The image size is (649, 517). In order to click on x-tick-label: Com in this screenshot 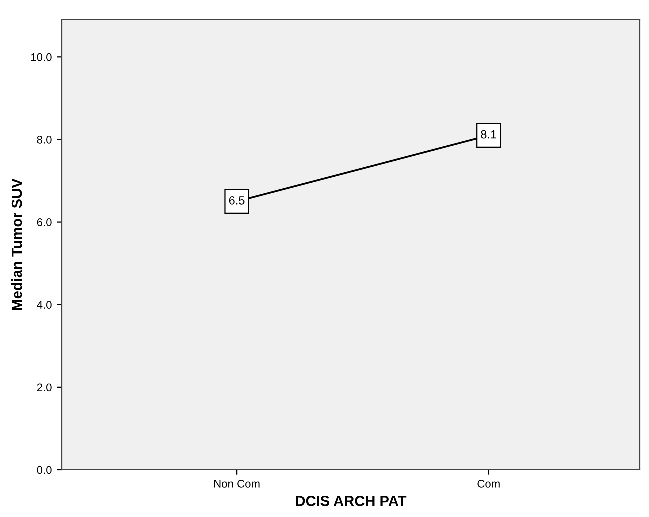, I will do `click(489, 484)`.